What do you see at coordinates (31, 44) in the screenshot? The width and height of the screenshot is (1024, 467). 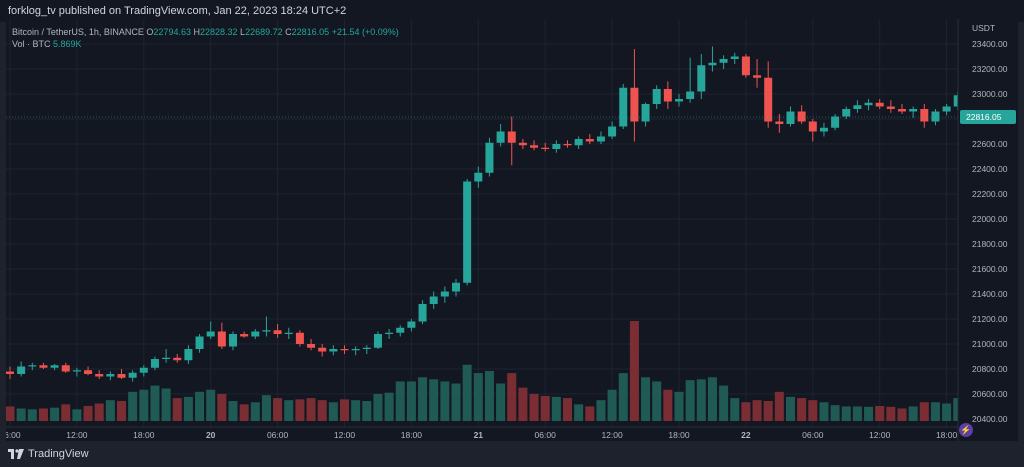 I see `volume-label: Vol · BTC` at bounding box center [31, 44].